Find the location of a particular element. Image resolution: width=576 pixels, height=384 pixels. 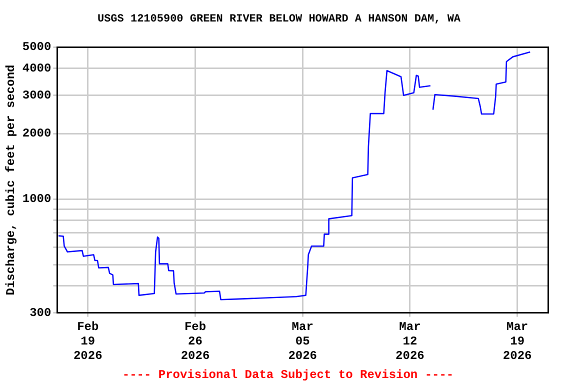

x-tick-label: Mar 19 2026 is located at coordinates (517, 341).